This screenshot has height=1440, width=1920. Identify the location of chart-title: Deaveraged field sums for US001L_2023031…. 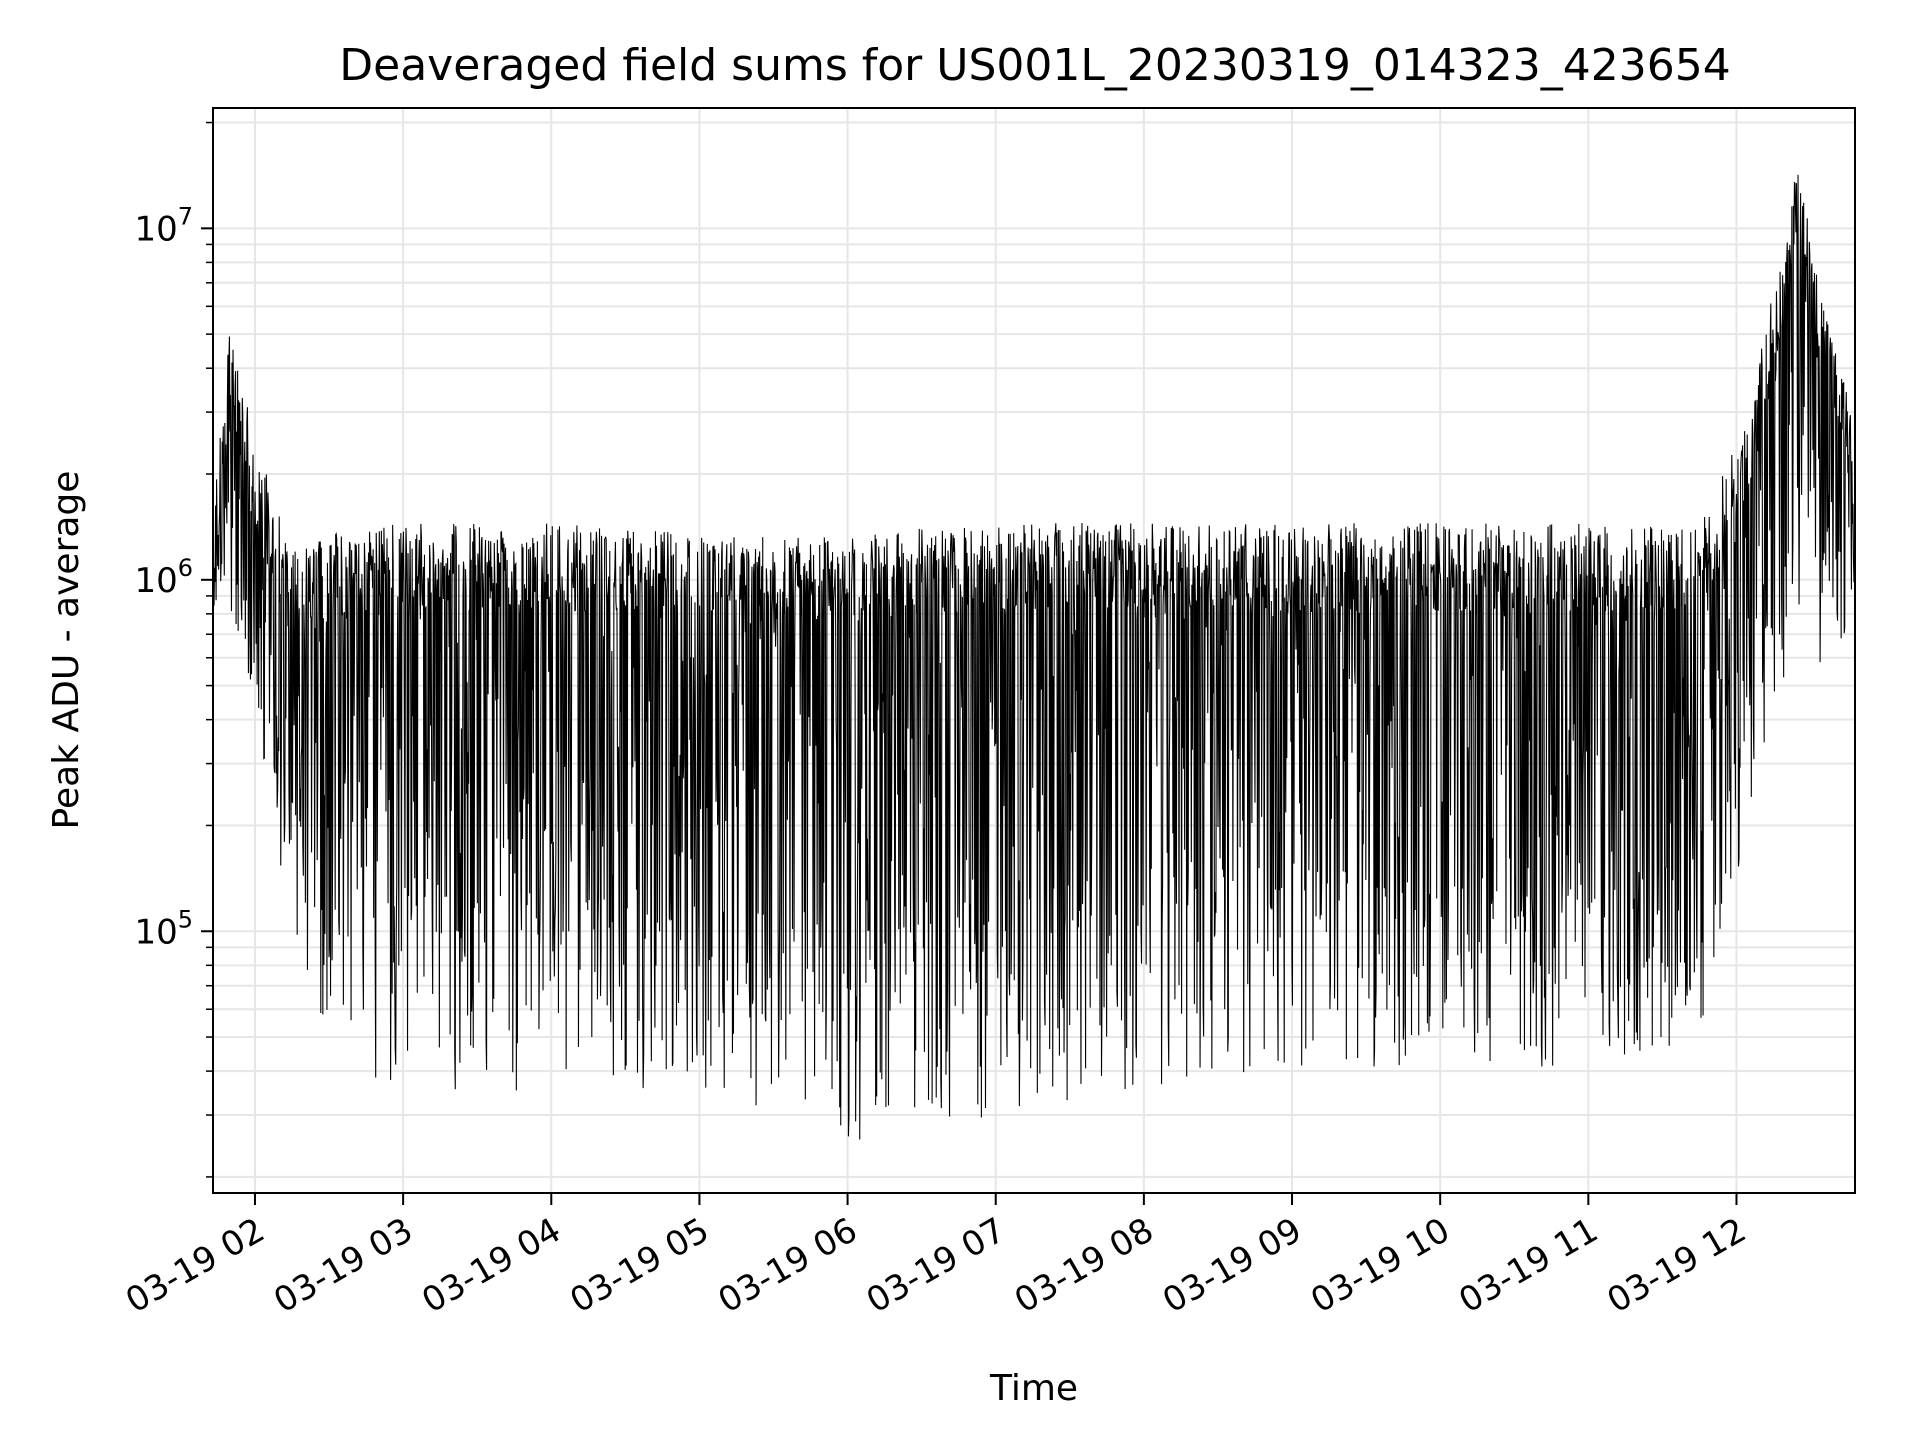
(1035, 65).